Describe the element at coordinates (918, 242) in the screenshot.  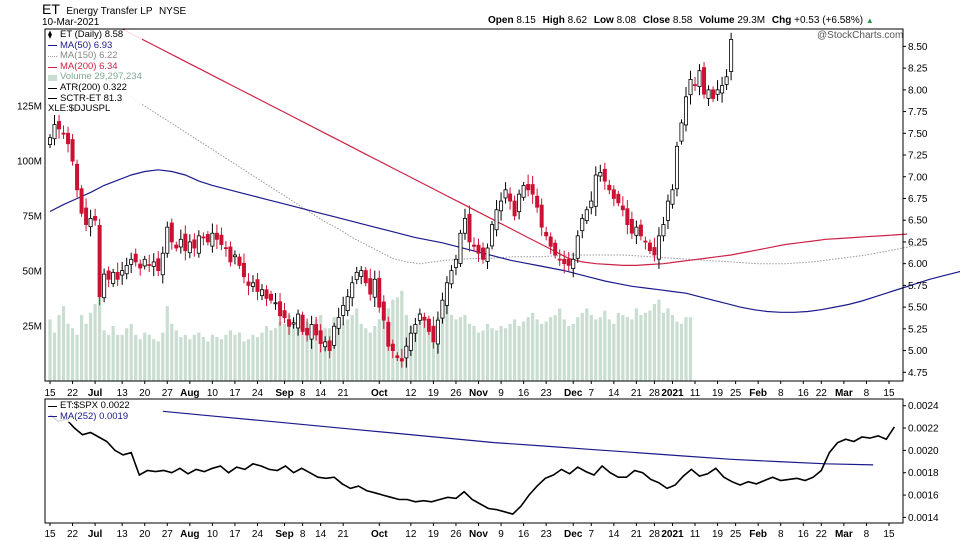
I see `price-tick-label: 6.25` at that location.